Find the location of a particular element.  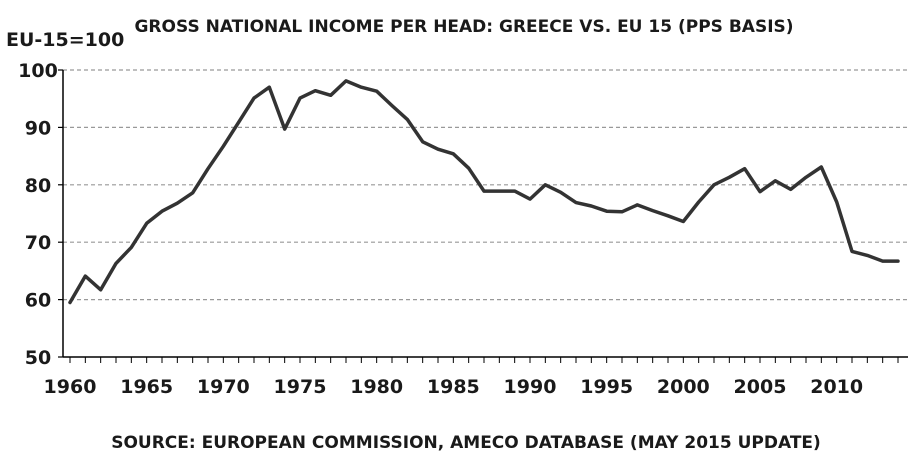

y-tick-label-90: 90 is located at coordinates (38, 128).